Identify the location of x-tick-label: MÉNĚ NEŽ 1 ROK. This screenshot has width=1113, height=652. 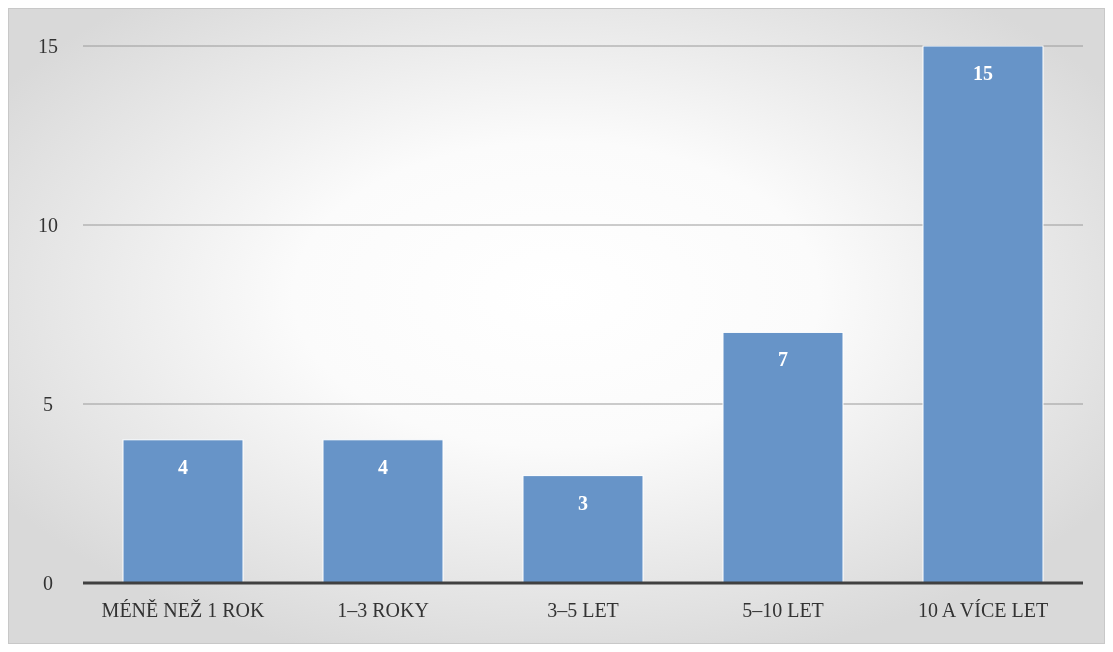
(183, 610).